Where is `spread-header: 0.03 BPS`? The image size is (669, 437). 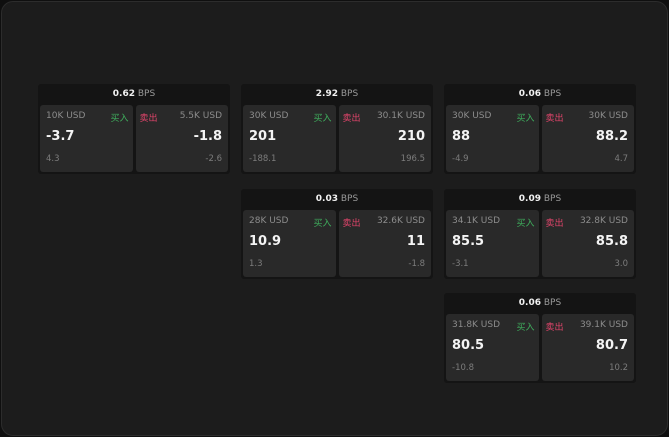
spread-header: 0.03 BPS is located at coordinates (337, 199).